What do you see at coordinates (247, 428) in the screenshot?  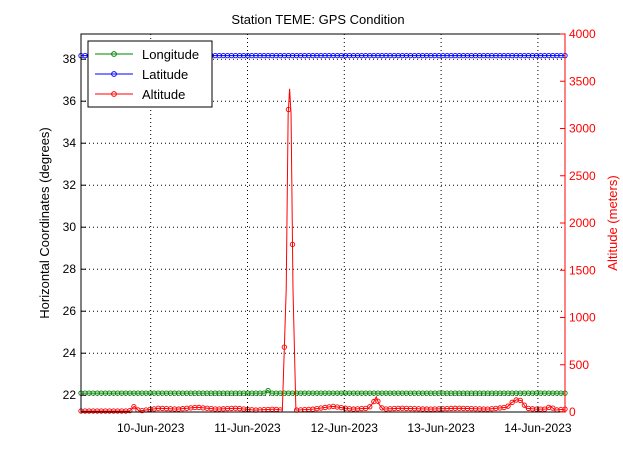 I see `x-tick-label: 11-Jun-2023` at bounding box center [247, 428].